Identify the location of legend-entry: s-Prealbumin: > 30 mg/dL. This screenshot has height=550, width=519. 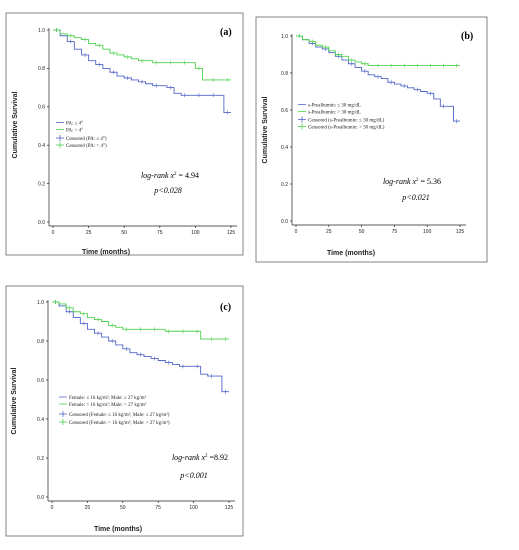
(334, 113).